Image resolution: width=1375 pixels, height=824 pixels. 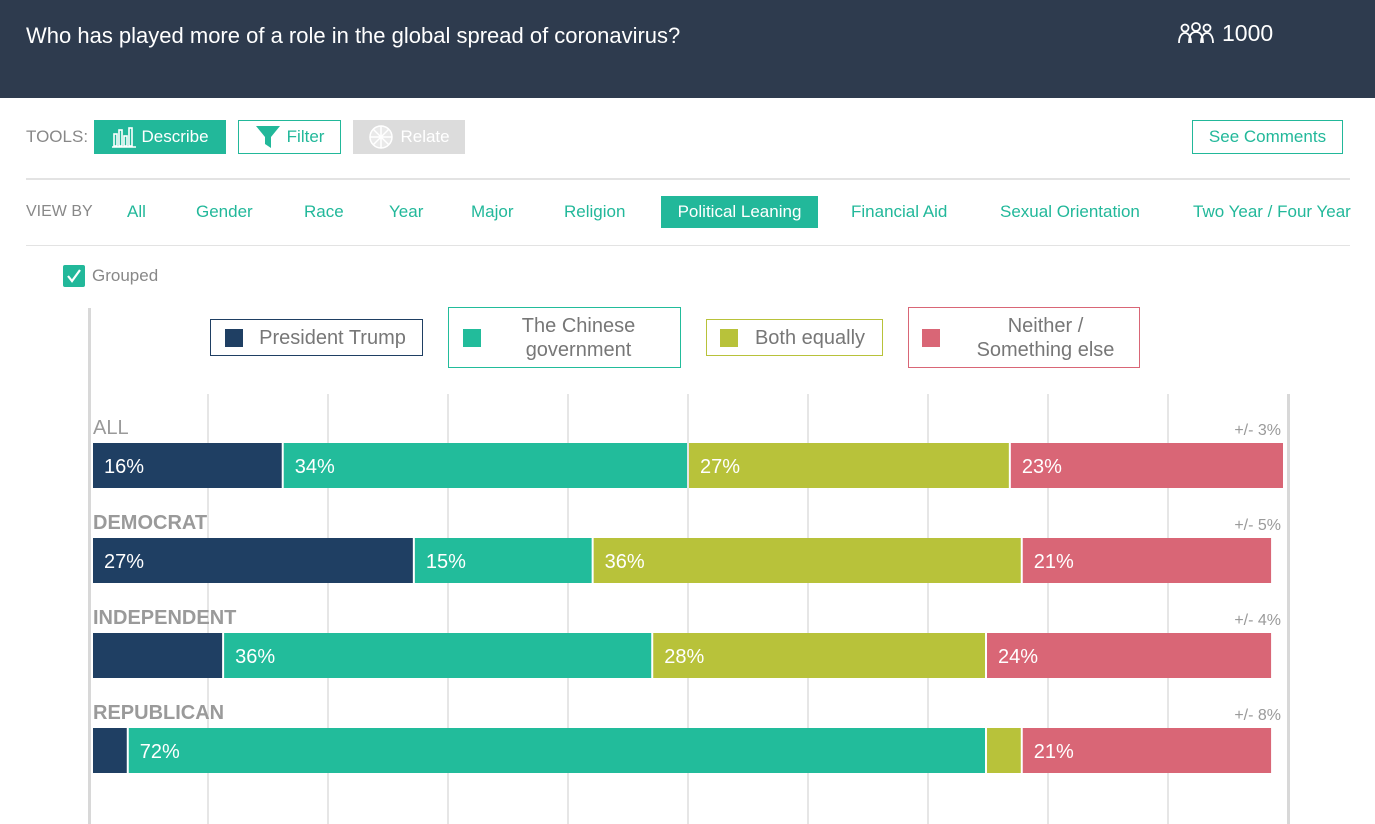 I want to click on bar-label-democrat-0: 27%, so click(x=124, y=562).